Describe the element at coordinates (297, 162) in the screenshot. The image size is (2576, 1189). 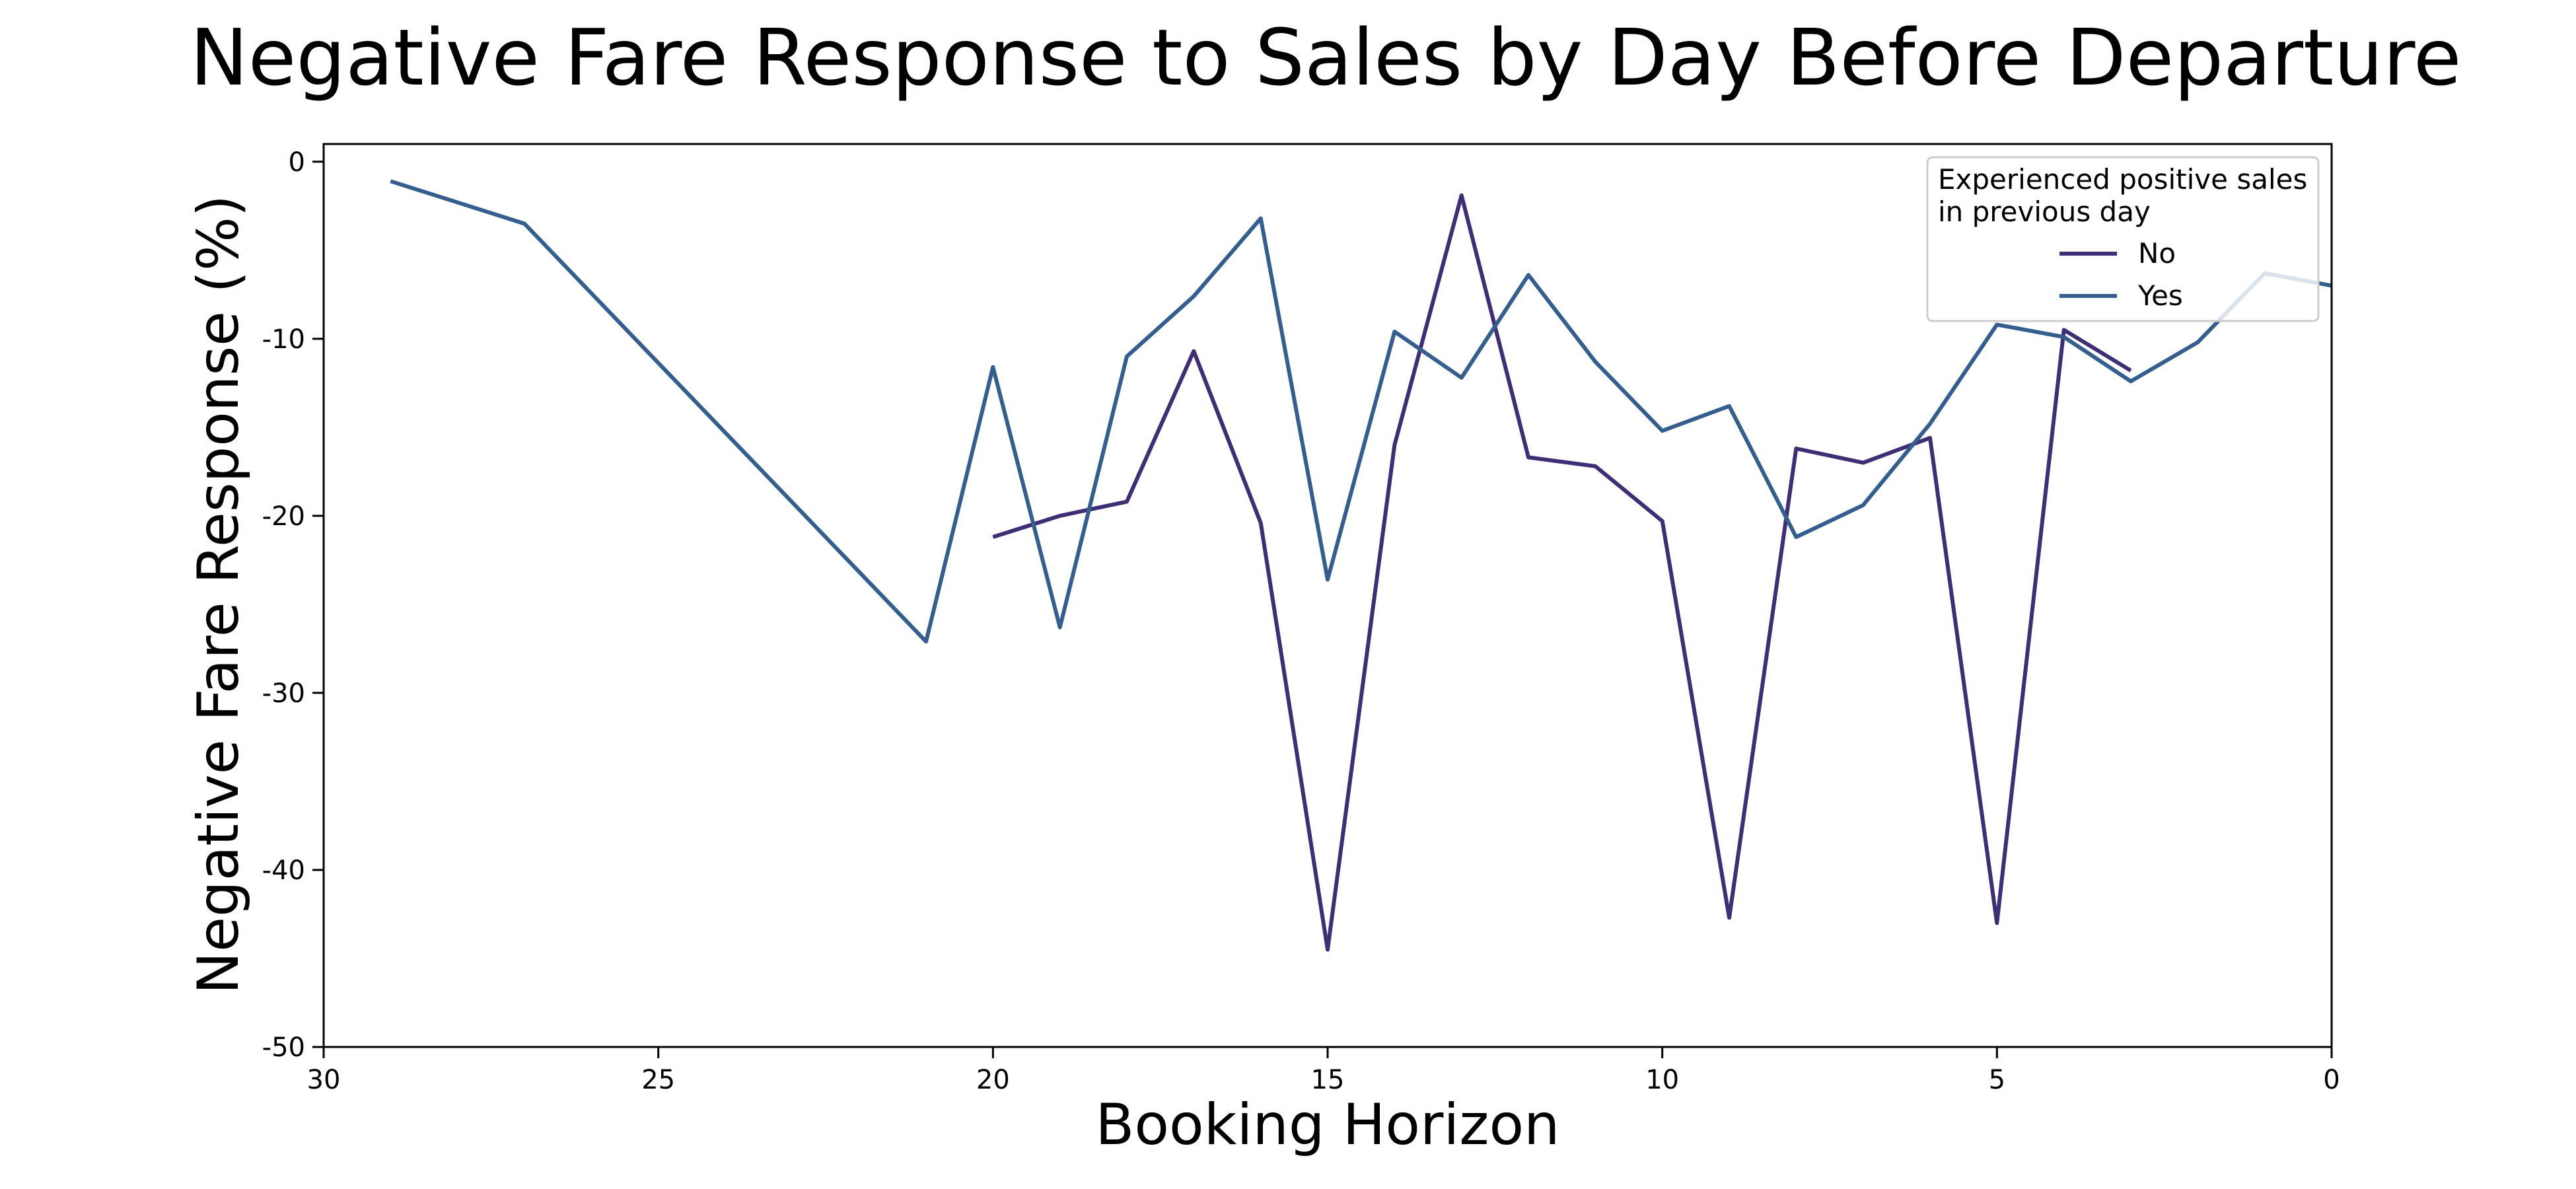
I see `y-tick-label: 0` at that location.